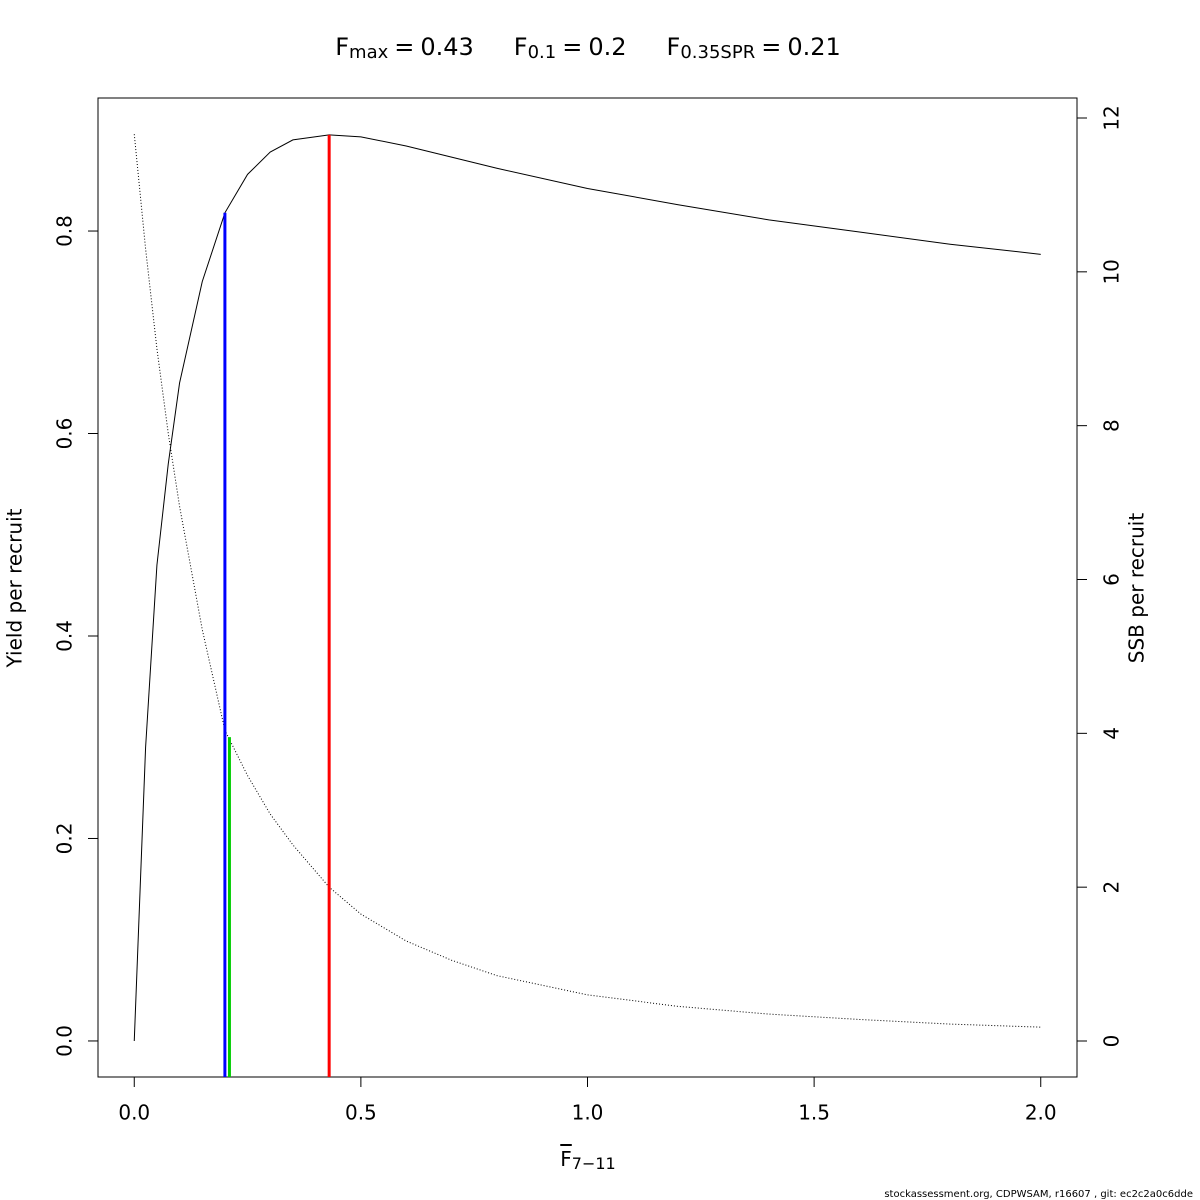  What do you see at coordinates (566, 1159) in the screenshot?
I see `x-label-symbol: F` at bounding box center [566, 1159].